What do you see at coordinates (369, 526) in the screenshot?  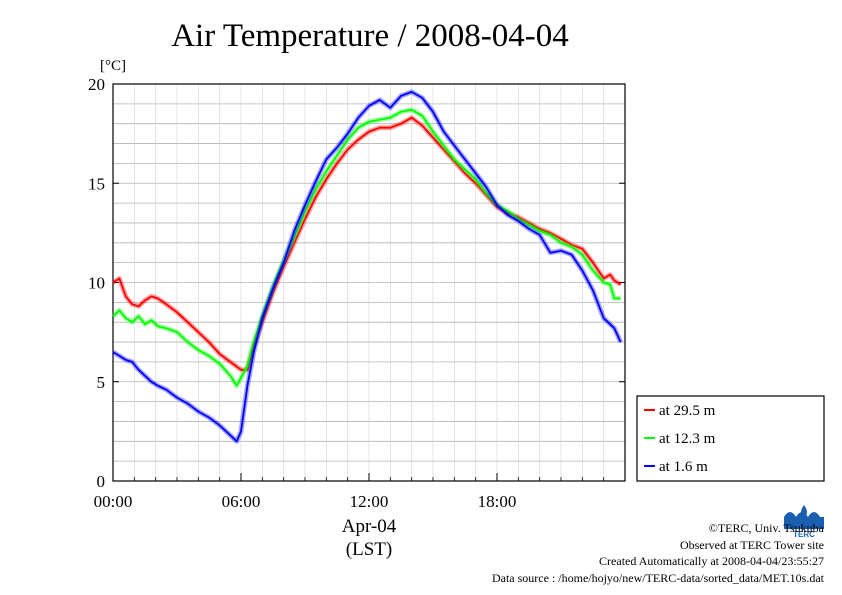 I see `x-axis-date-label: Apr-04` at bounding box center [369, 526].